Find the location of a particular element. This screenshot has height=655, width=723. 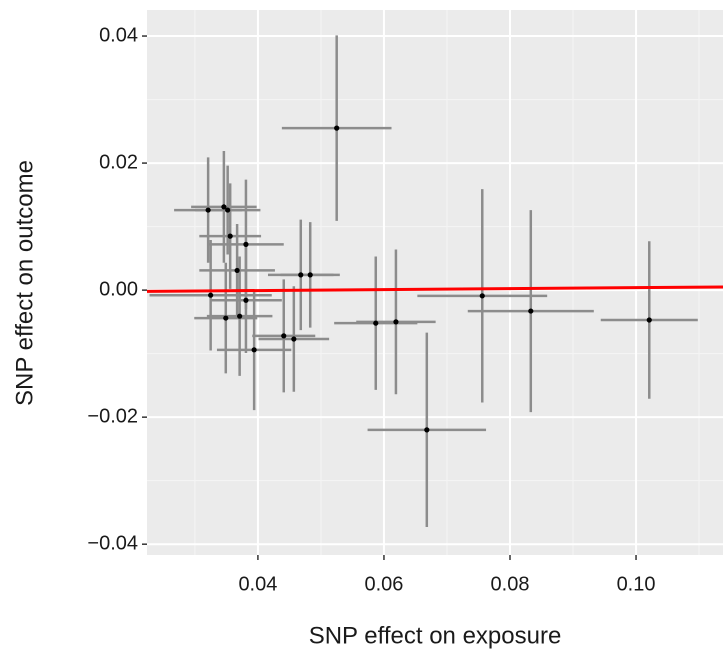

x-tick-label: 0.04 is located at coordinates (257, 584).